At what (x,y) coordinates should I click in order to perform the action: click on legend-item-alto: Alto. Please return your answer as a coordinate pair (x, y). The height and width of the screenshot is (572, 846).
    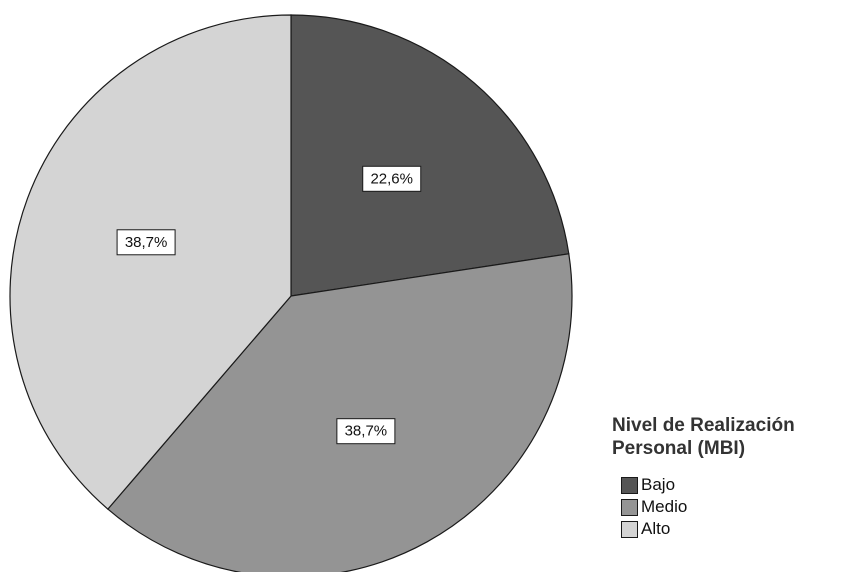
    Looking at the image, I should click on (728, 529).